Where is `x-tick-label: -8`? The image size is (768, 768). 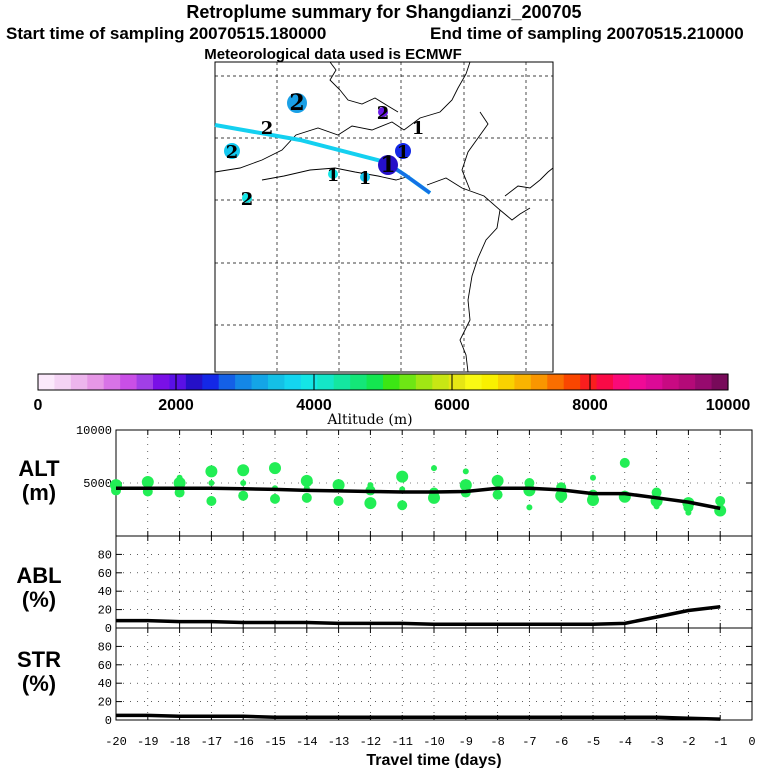
x-tick-label: -8 is located at coordinates (497, 742).